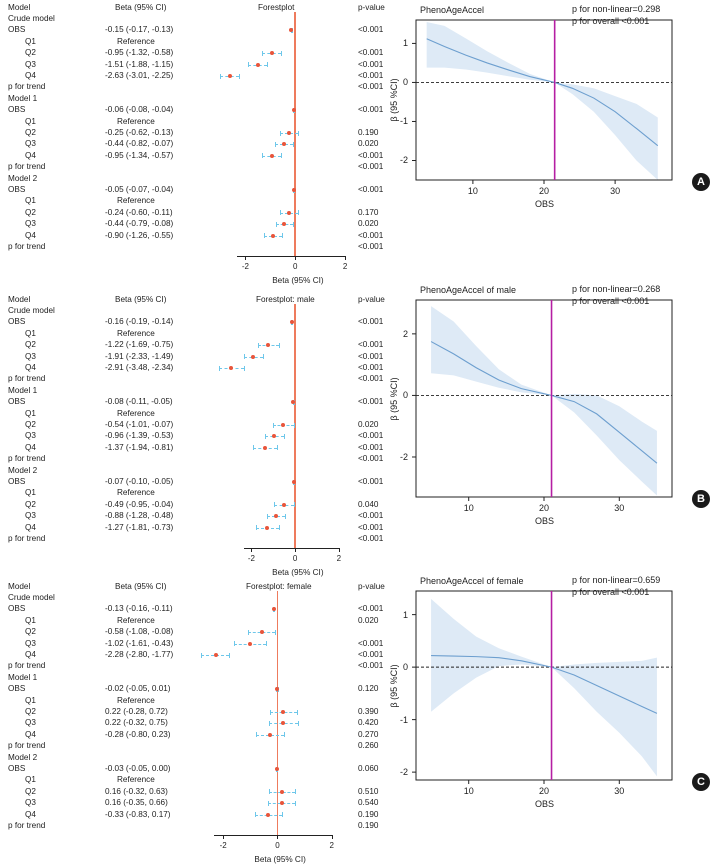 This screenshot has height=865, width=712. What do you see at coordinates (30, 814) in the screenshot?
I see `forest-row-label: Q4` at bounding box center [30, 814].